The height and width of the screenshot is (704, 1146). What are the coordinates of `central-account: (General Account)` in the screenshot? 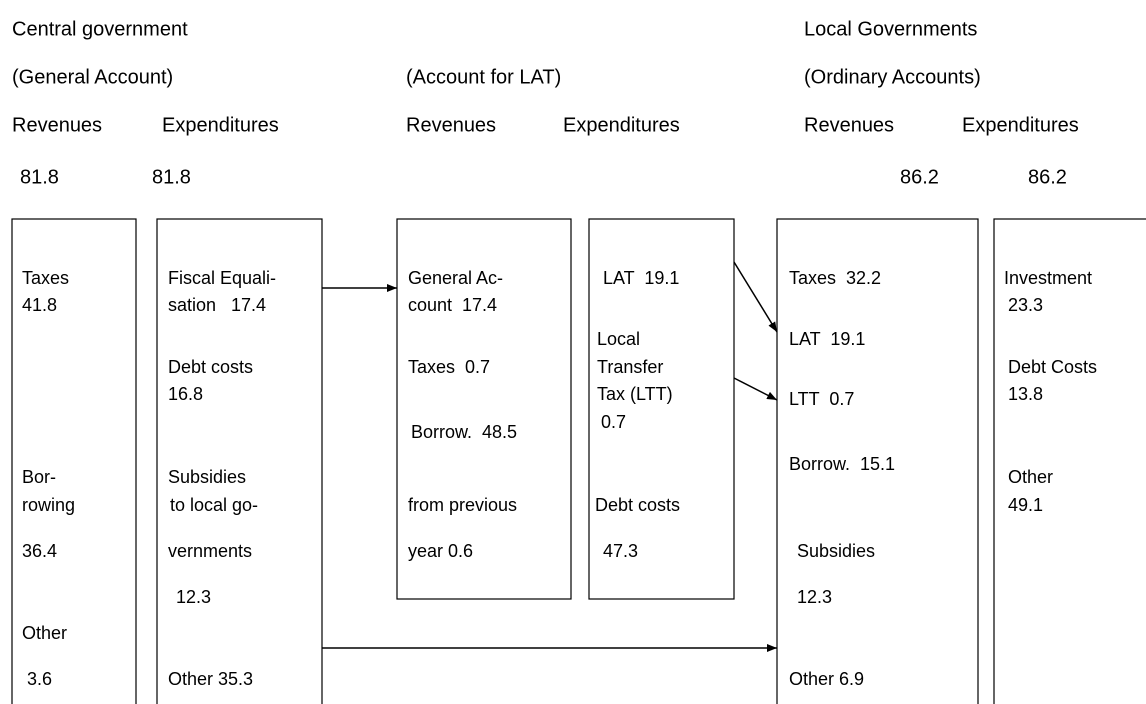 It's located at (92, 77).